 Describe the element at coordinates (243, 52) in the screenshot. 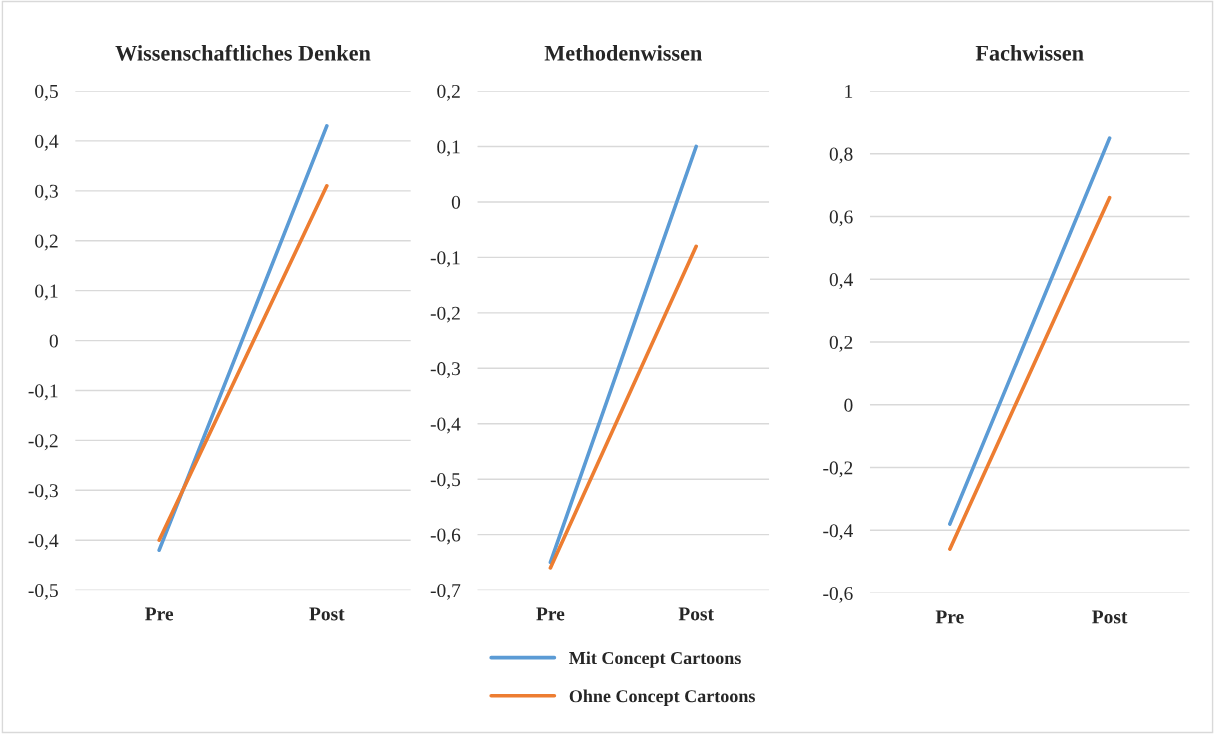

I see `chart-title: Wissenschaftliches Denken` at that location.